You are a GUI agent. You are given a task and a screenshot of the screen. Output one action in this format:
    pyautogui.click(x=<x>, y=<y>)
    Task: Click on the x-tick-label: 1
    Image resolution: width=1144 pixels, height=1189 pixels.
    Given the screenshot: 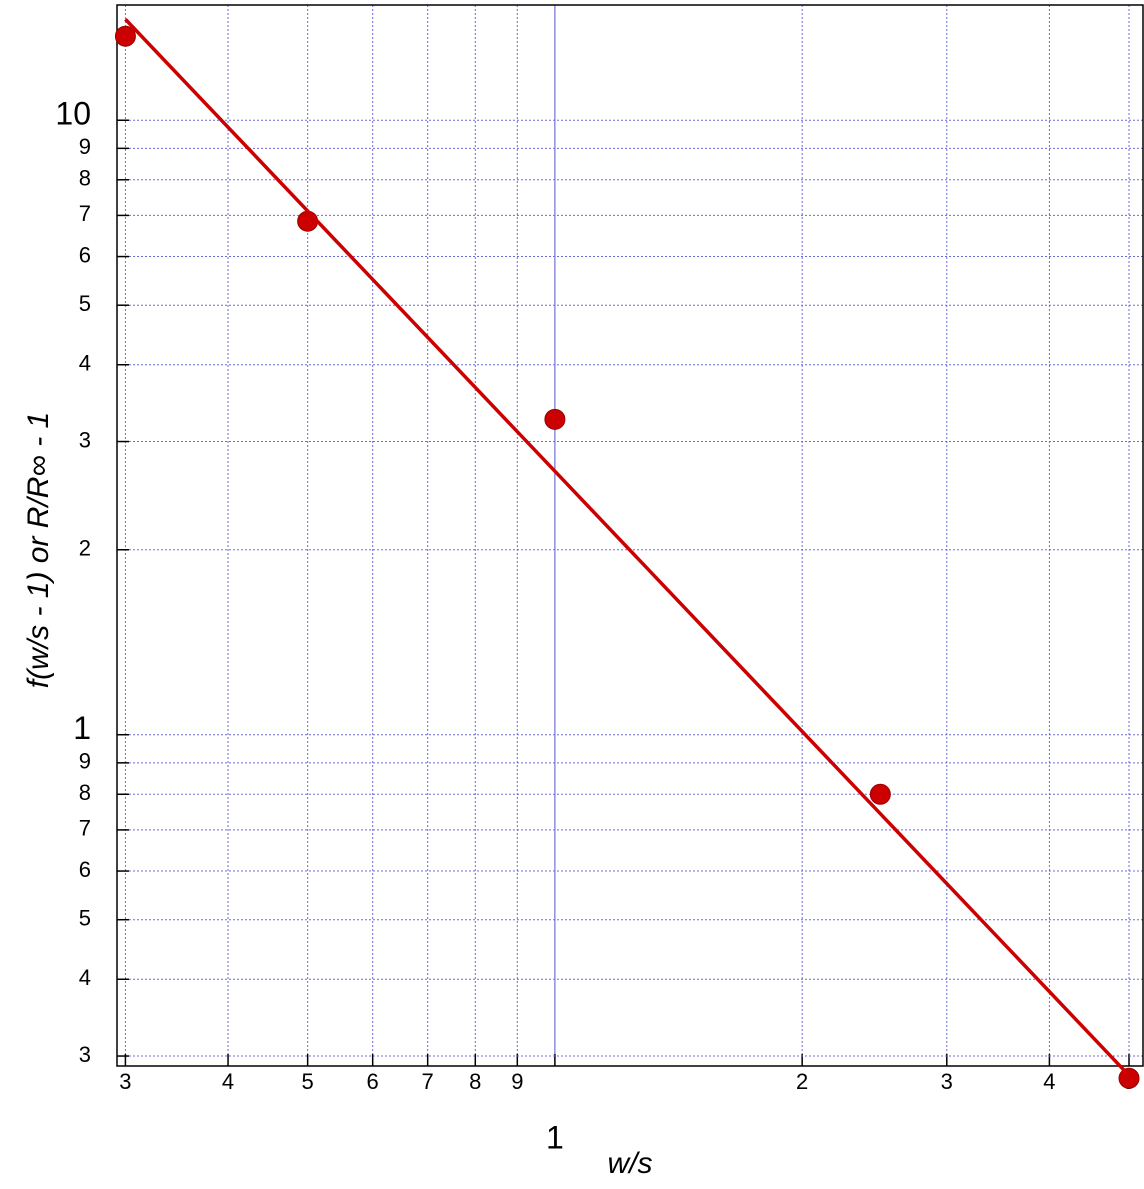 What is the action you would take?
    pyautogui.click(x=555, y=1137)
    